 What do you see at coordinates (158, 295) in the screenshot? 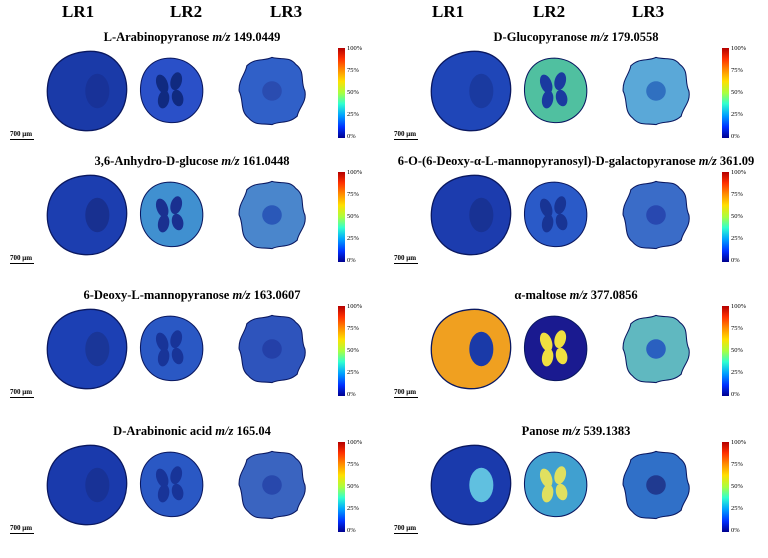
I see `compound-name: 6-Deoxy-L-mannopyranose` at bounding box center [158, 295].